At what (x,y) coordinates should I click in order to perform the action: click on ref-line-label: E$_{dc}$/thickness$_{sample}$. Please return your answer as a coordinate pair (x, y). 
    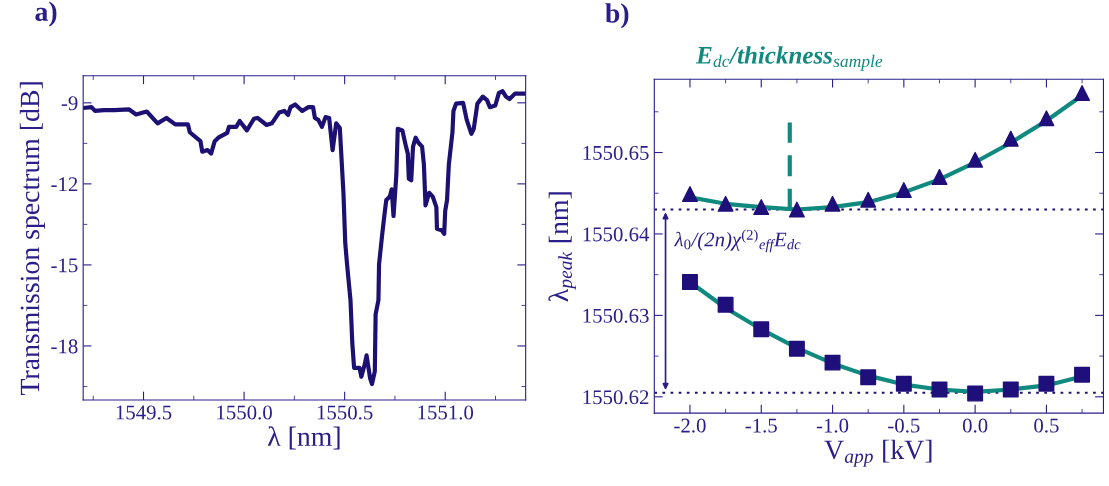
    Looking at the image, I should click on (789, 58).